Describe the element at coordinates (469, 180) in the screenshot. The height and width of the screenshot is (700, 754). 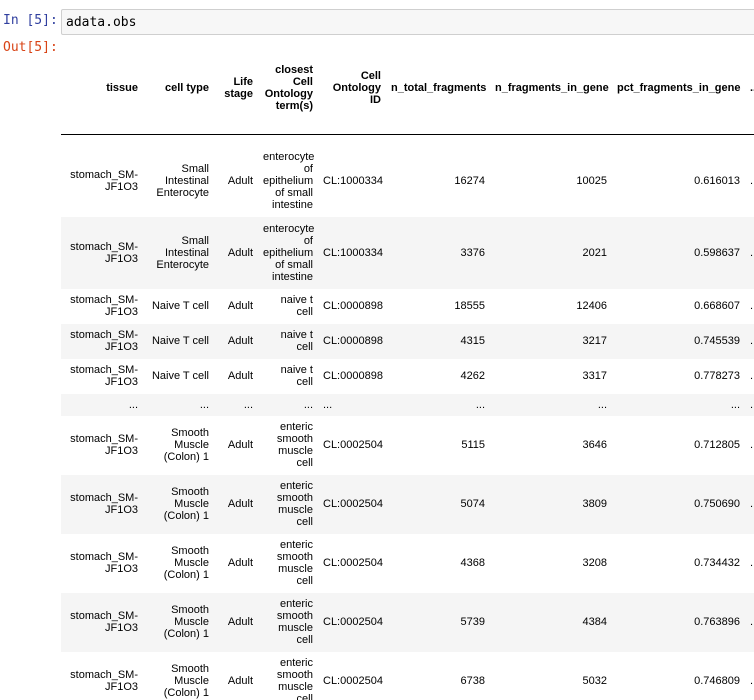
I see `table-cell: 16274` at that location.